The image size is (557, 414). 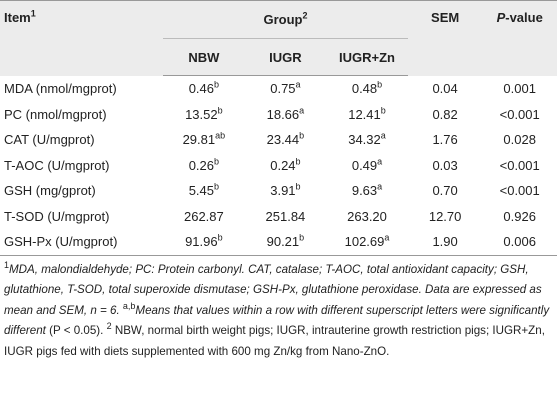 I want to click on cell-value: 34.32, so click(x=364, y=140).